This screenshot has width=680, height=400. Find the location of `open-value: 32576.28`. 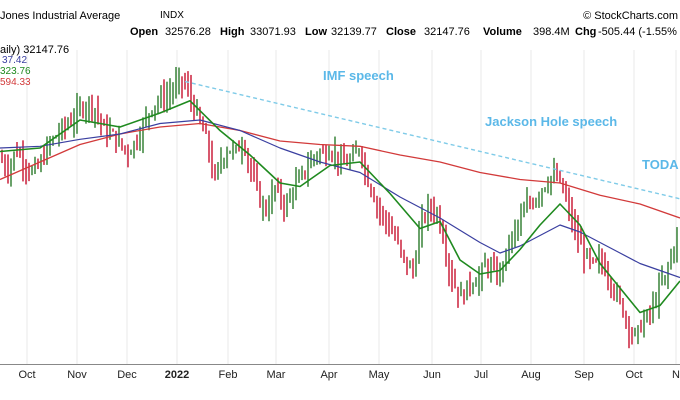

open-value: 32576.28 is located at coordinates (188, 32).